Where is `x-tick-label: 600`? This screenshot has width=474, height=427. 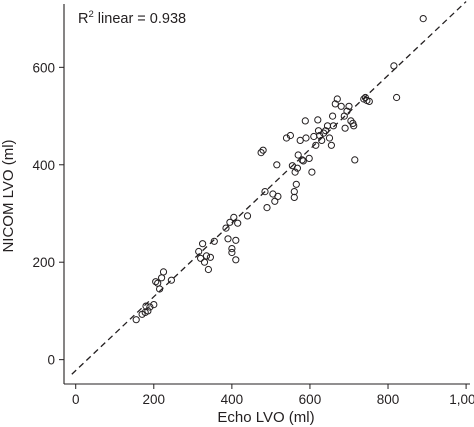 x-tick-label: 600 is located at coordinates (310, 399).